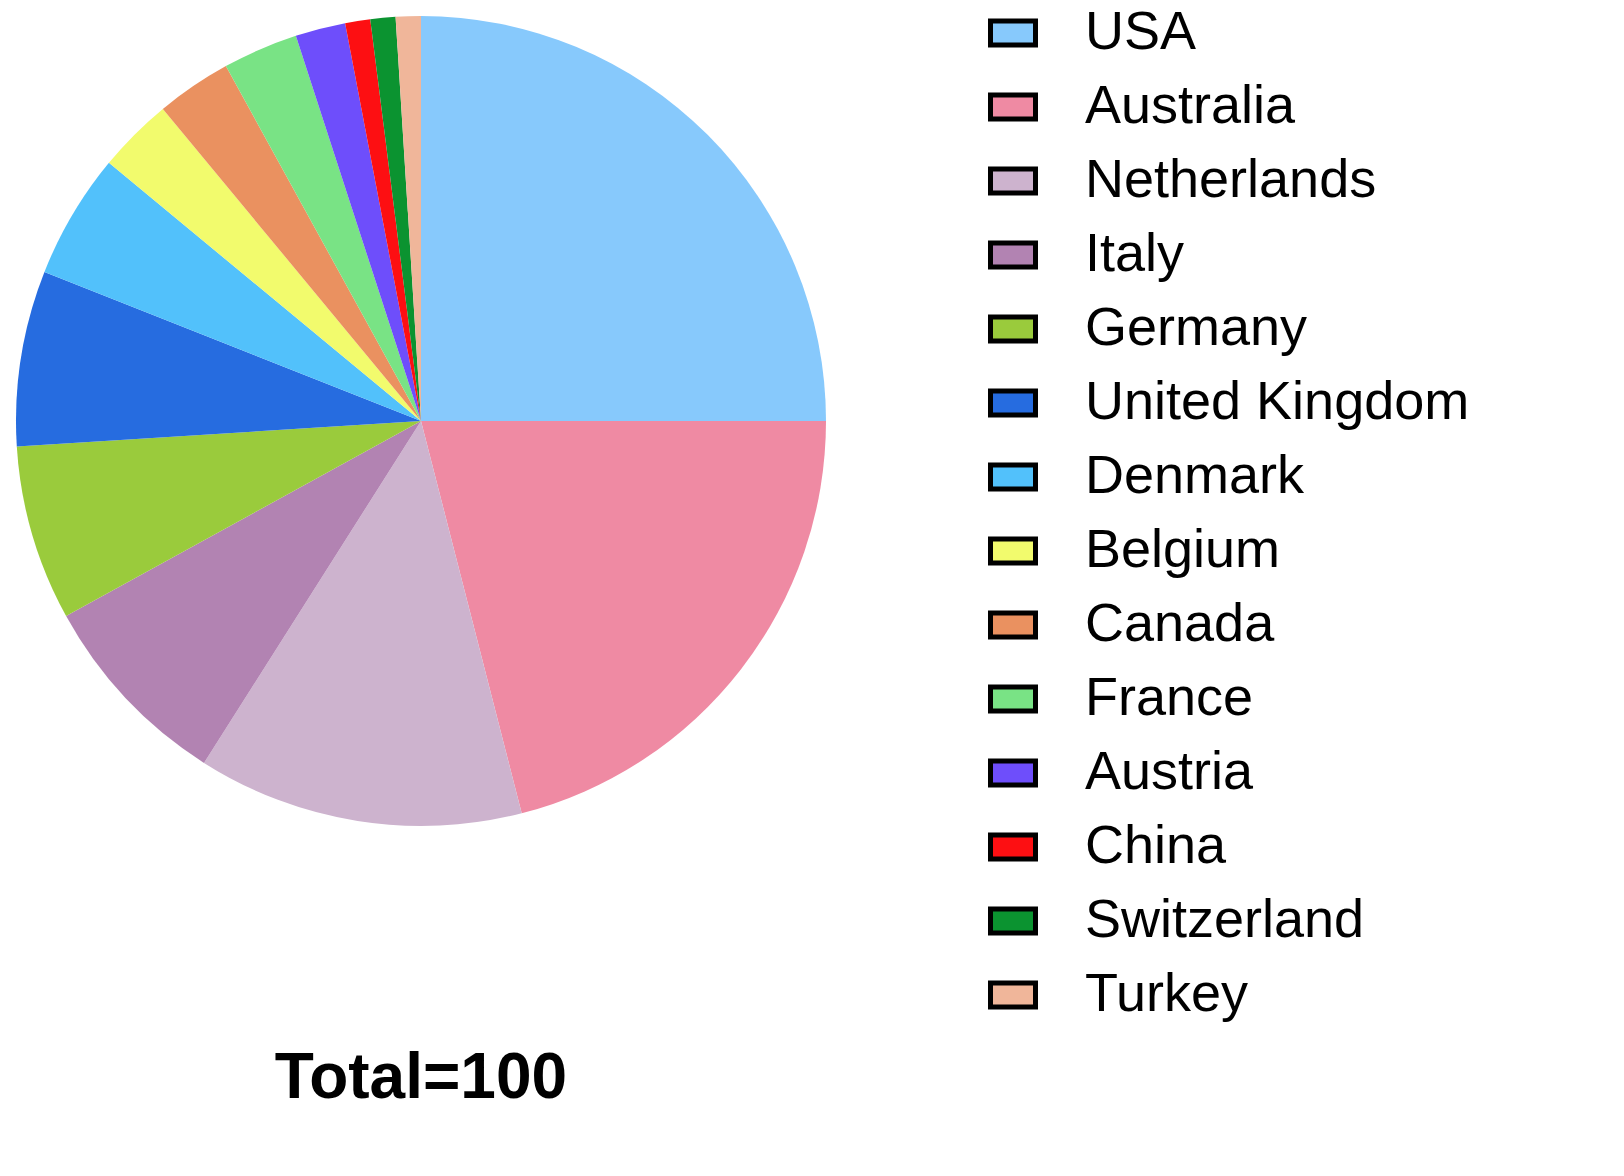 This screenshot has height=1176, width=1624. I want to click on legend-label: China, so click(1156, 844).